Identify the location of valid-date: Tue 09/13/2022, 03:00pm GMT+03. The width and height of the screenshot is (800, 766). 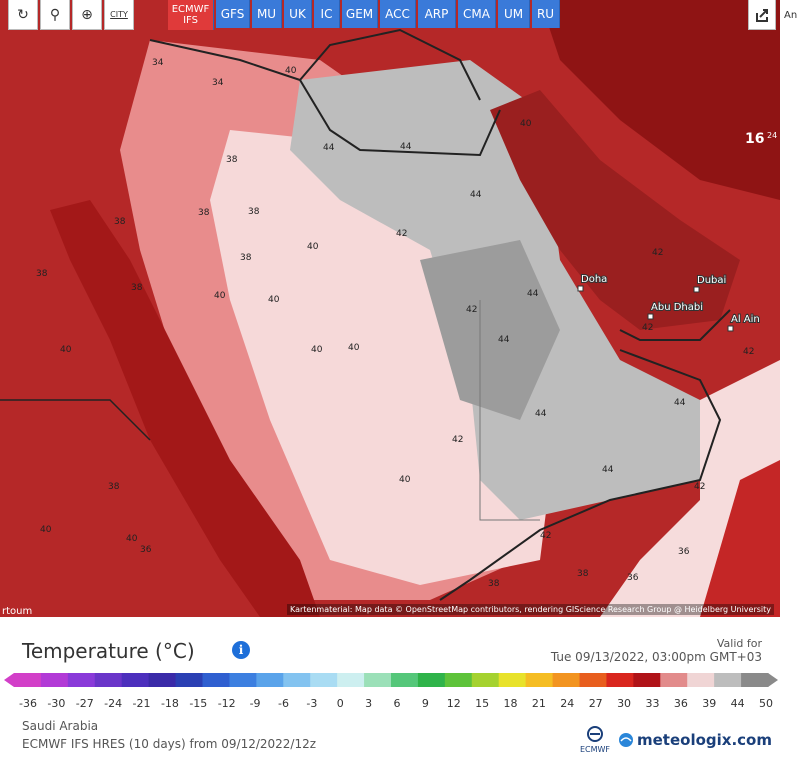
(656, 657).